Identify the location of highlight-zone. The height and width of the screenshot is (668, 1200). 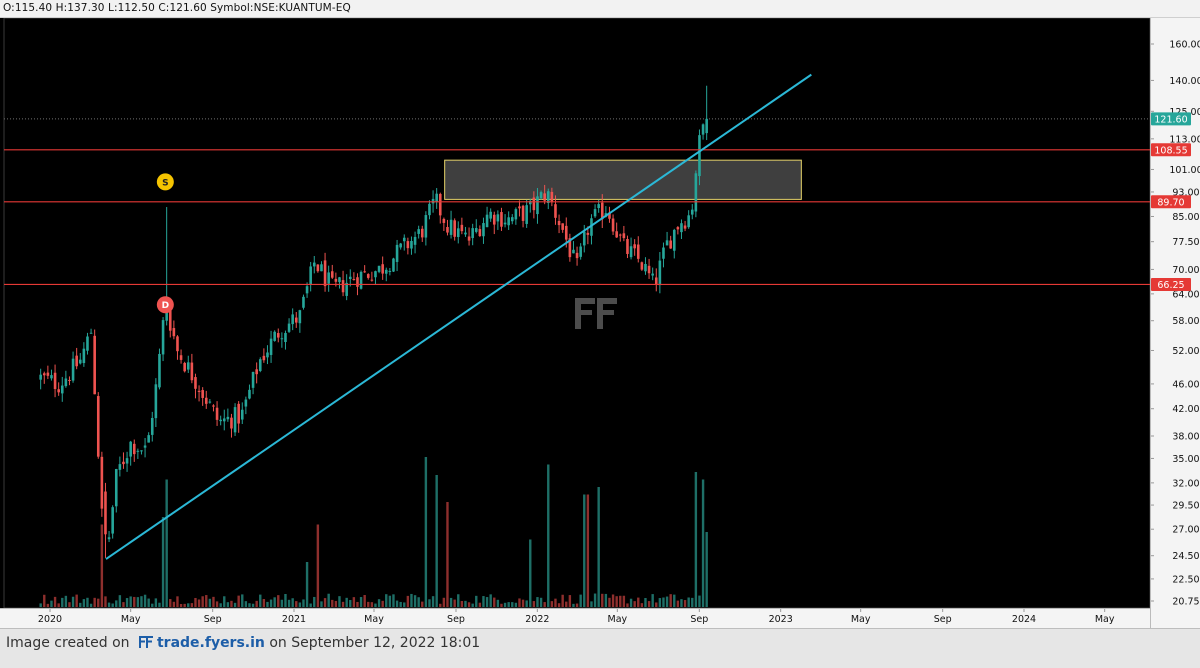
(623, 179).